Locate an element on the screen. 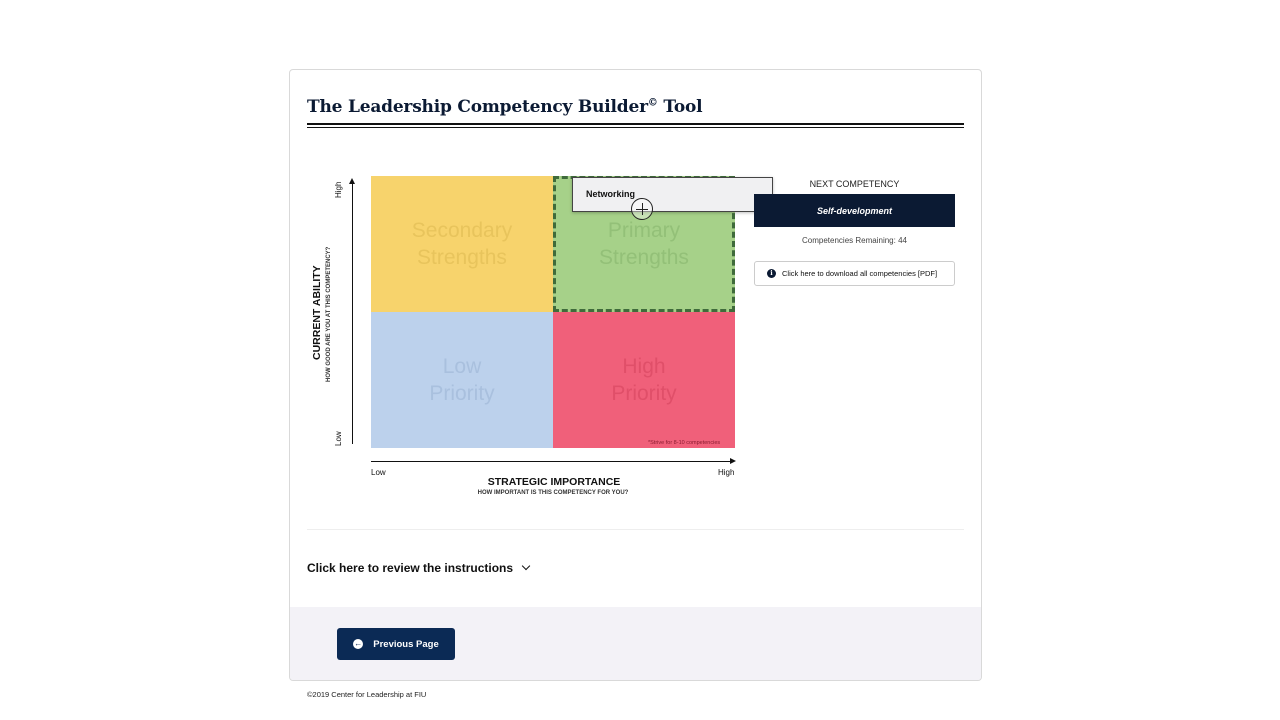 The image size is (1280, 720). y-axis-low-label: Low is located at coordinates (338, 438).